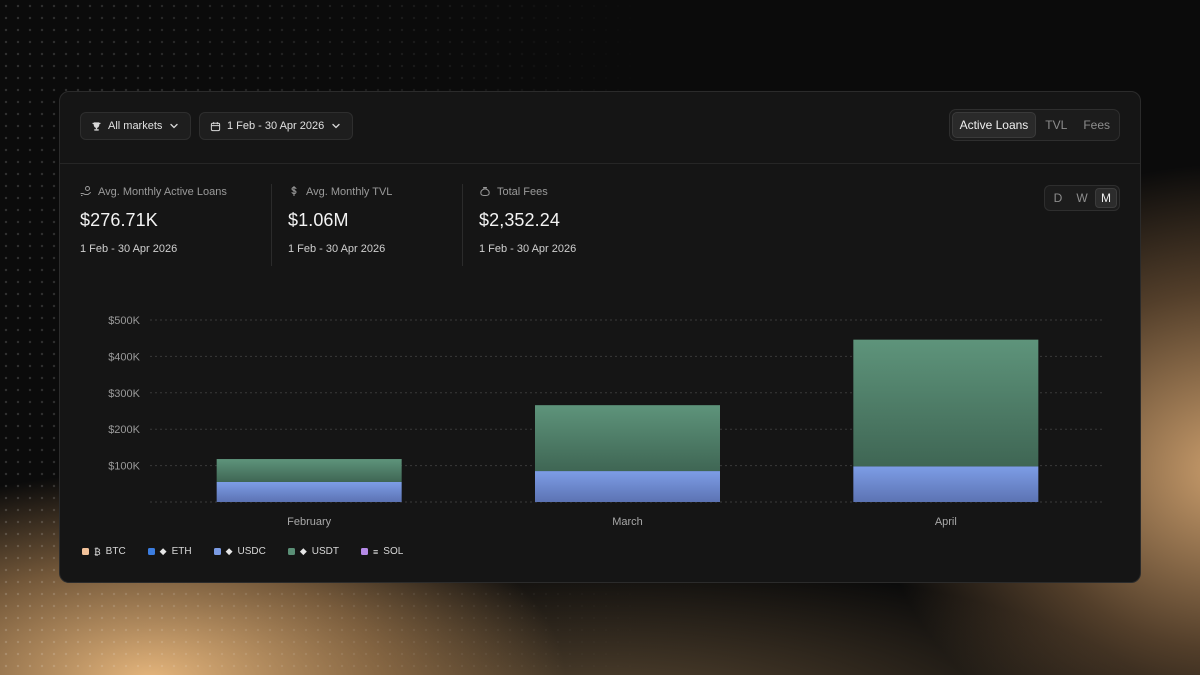 The height and width of the screenshot is (675, 1200). Describe the element at coordinates (309, 470) in the screenshot. I see `bar-segment-usdt-february` at that location.